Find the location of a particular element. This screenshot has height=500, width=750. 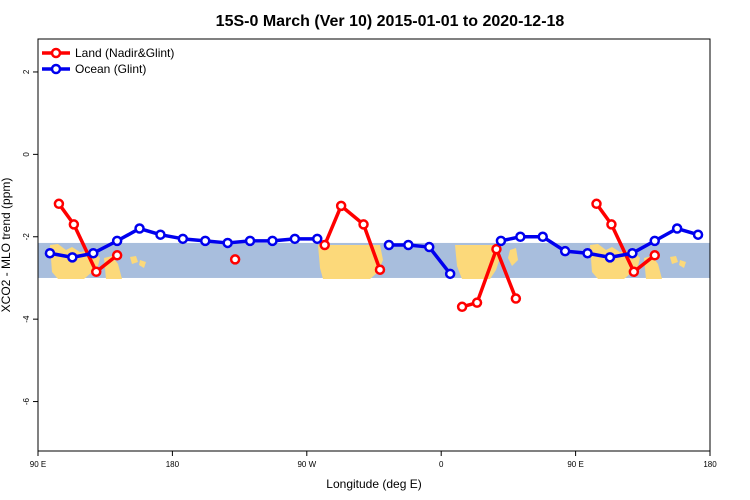

land-south-america is located at coordinates (350, 262).